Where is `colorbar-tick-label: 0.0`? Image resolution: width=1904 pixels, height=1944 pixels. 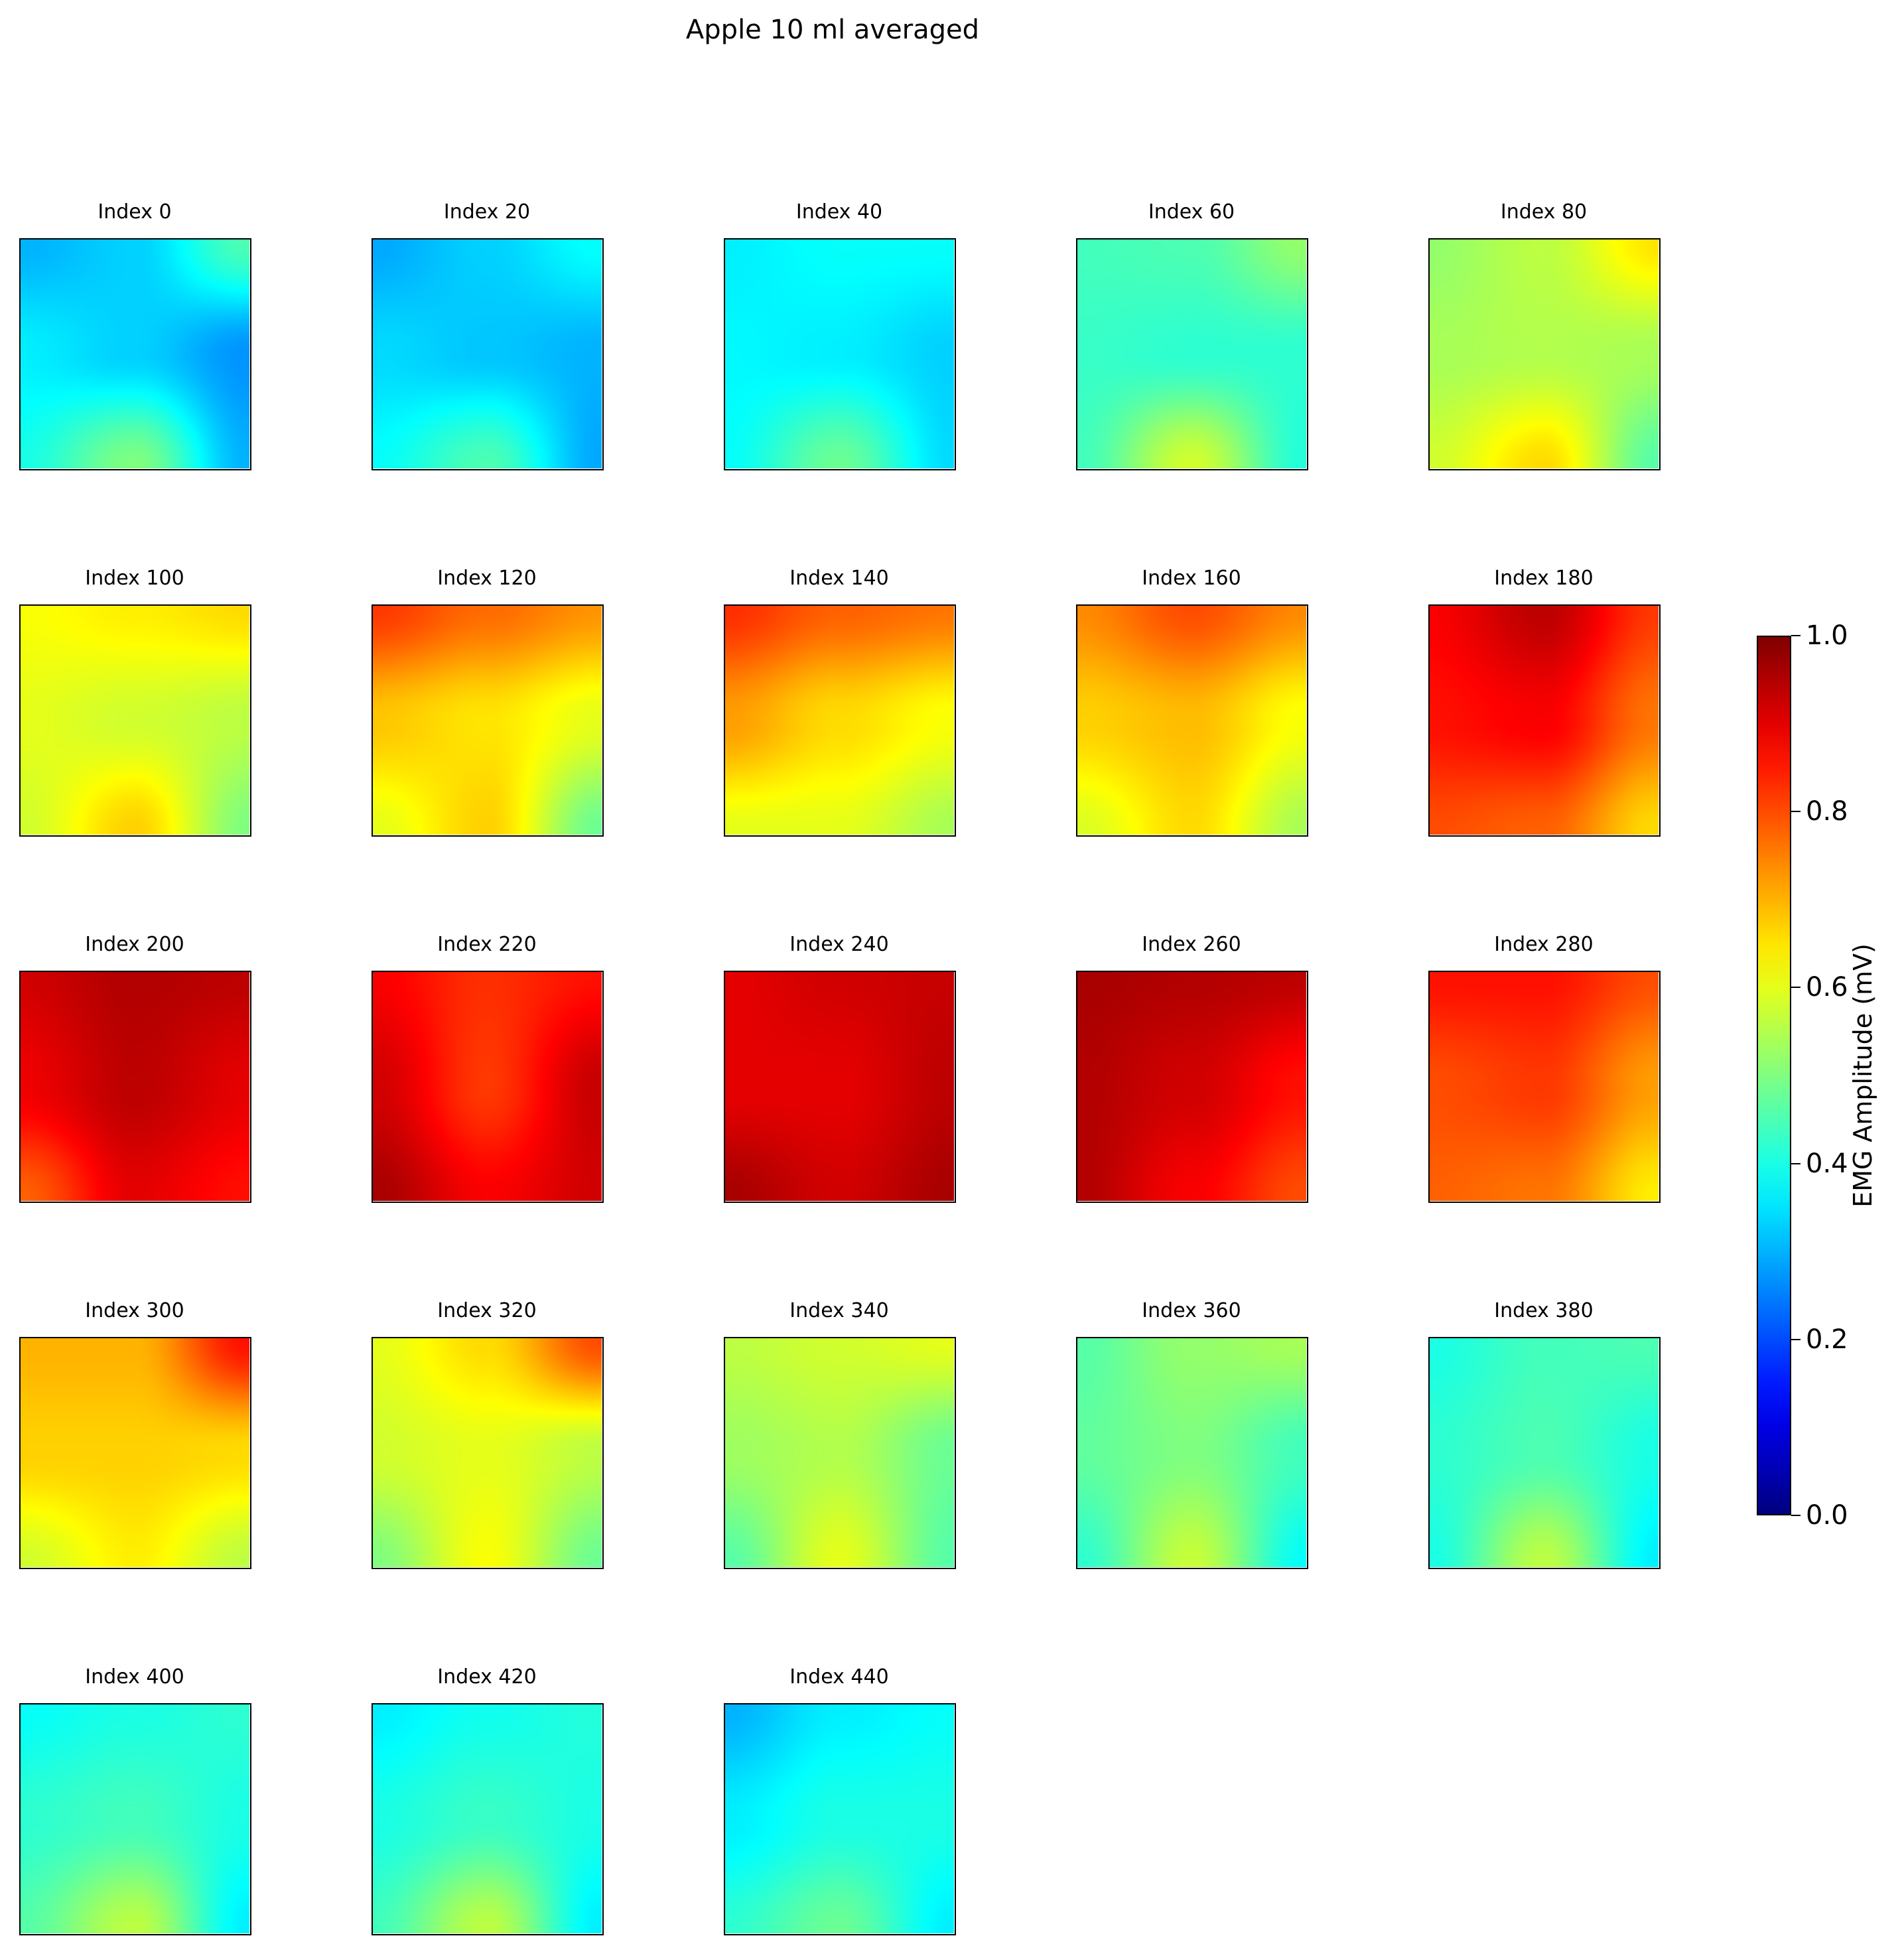
colorbar-tick-label: 0.0 is located at coordinates (1827, 1515).